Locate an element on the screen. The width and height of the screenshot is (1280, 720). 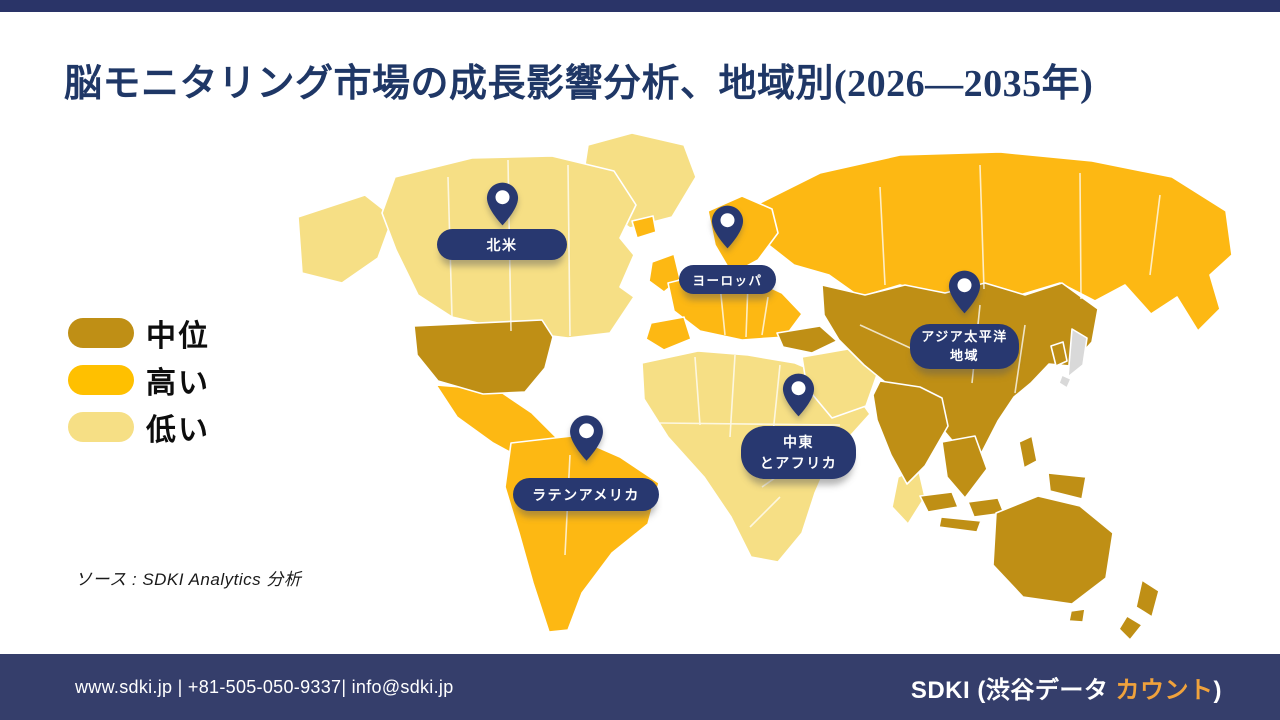
region-new-zealand-north is located at coordinates (1147, 598).